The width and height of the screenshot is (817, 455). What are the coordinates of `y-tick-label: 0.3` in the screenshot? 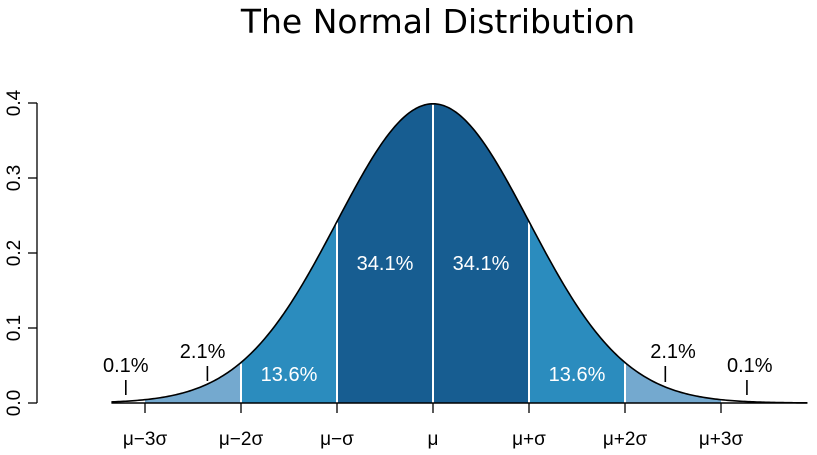 It's located at (14, 178).